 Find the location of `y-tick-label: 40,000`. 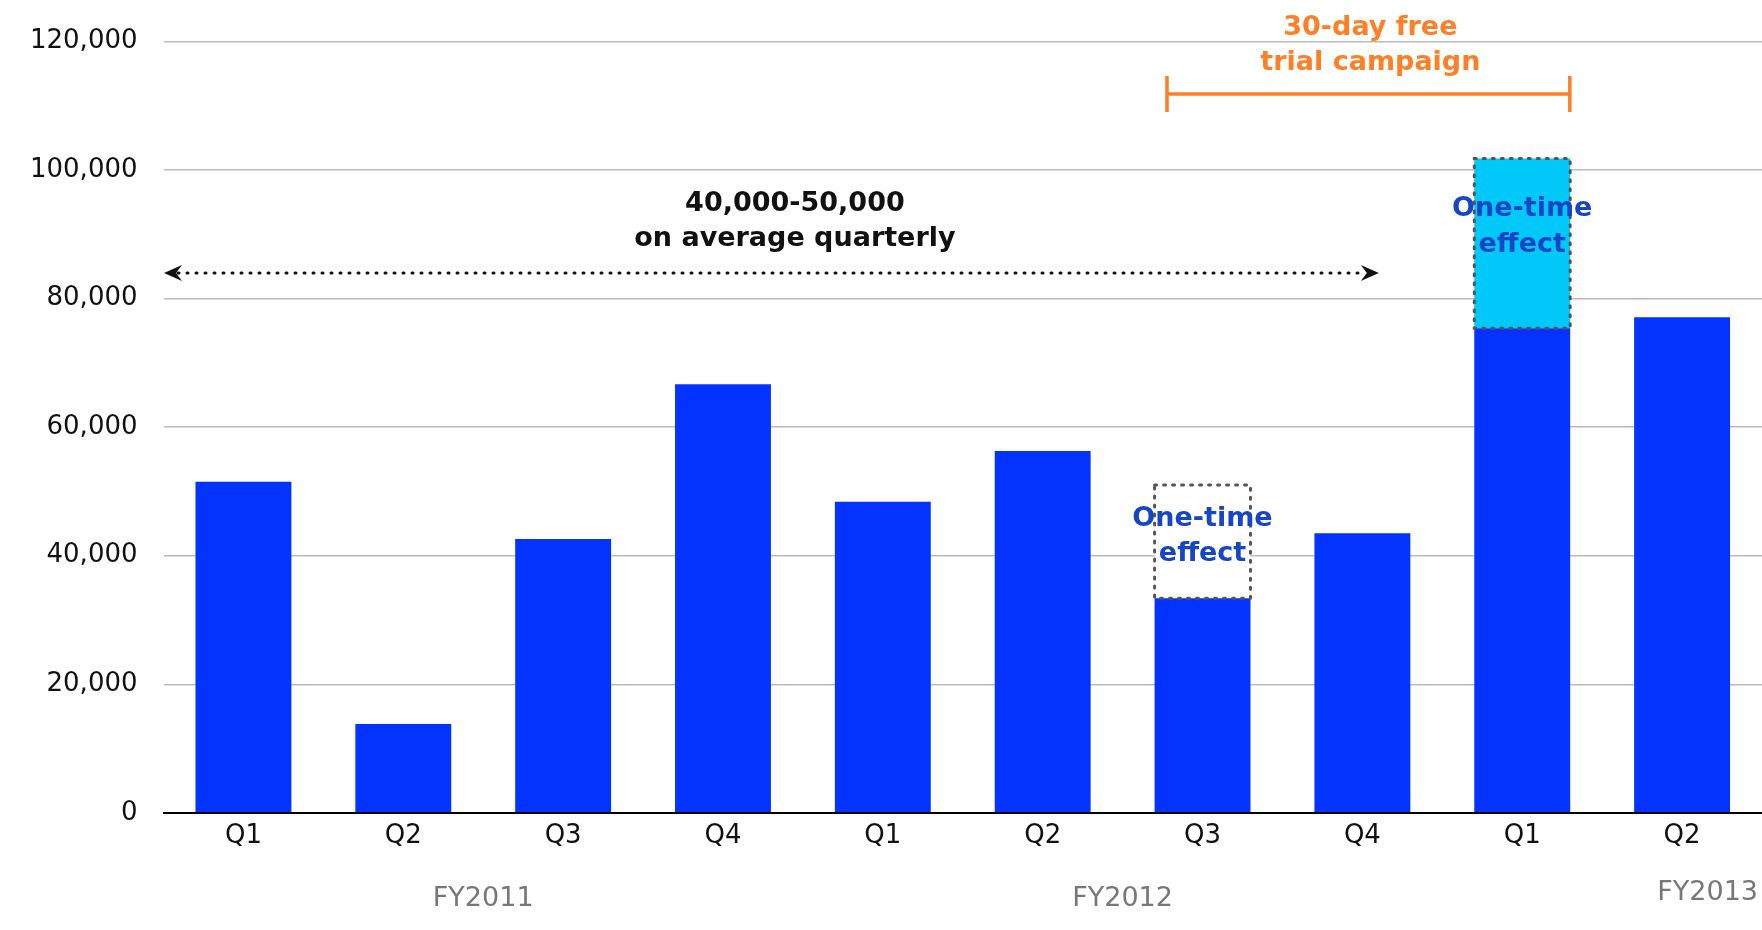

y-tick-label: 40,000 is located at coordinates (92, 553).